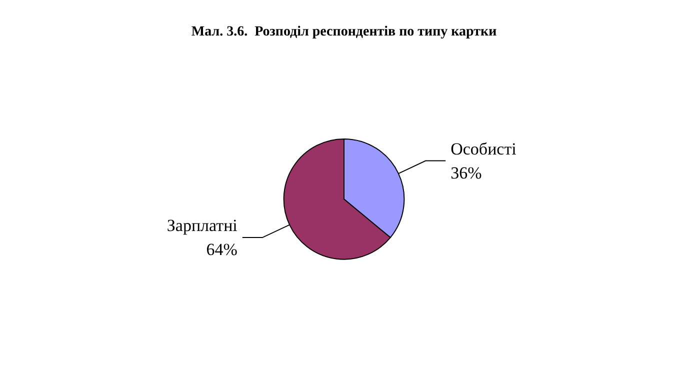 The width and height of the screenshot is (688, 370). Describe the element at coordinates (483, 148) in the screenshot. I see `slice-label: Особисті` at that location.